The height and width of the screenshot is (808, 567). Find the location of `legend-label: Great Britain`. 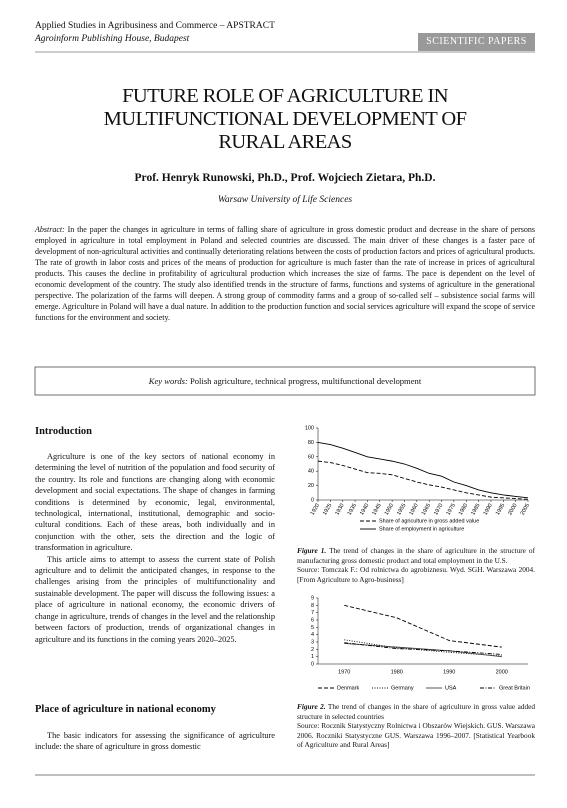

legend-label: Great Britain is located at coordinates (514, 688).